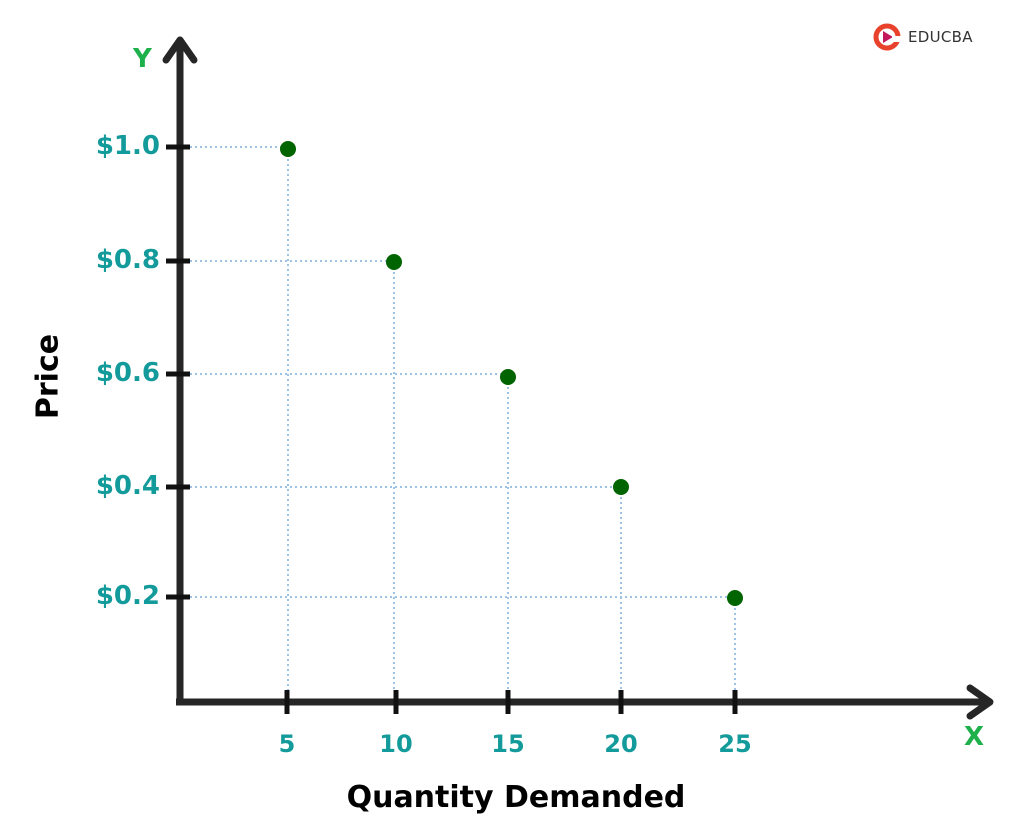  What do you see at coordinates (887, 37) in the screenshot?
I see `educba-logo-icon` at bounding box center [887, 37].